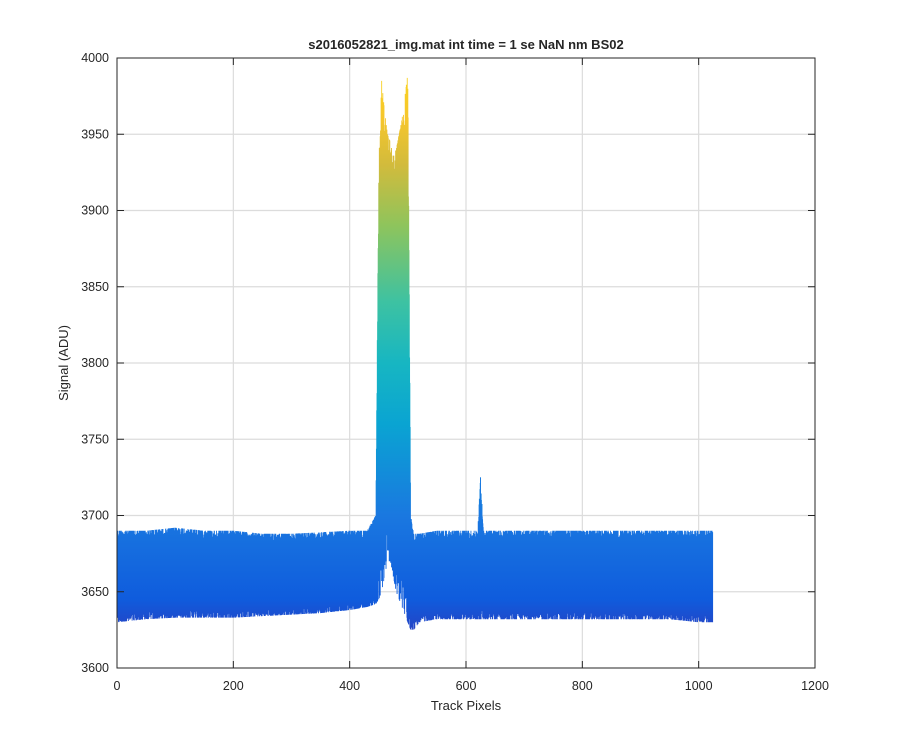  Describe the element at coordinates (233, 686) in the screenshot. I see `x-tick-label: 200` at that location.